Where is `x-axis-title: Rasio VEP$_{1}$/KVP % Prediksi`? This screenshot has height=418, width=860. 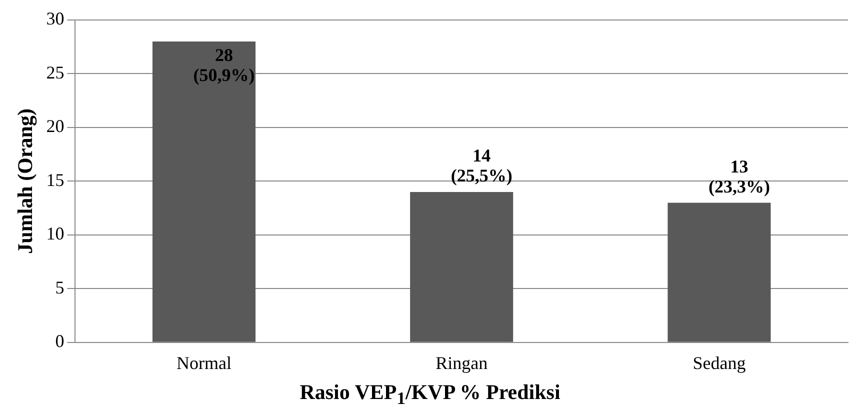 x-axis-title: Rasio VEP$_{1}$/KVP % Prediksi is located at coordinates (430, 395).